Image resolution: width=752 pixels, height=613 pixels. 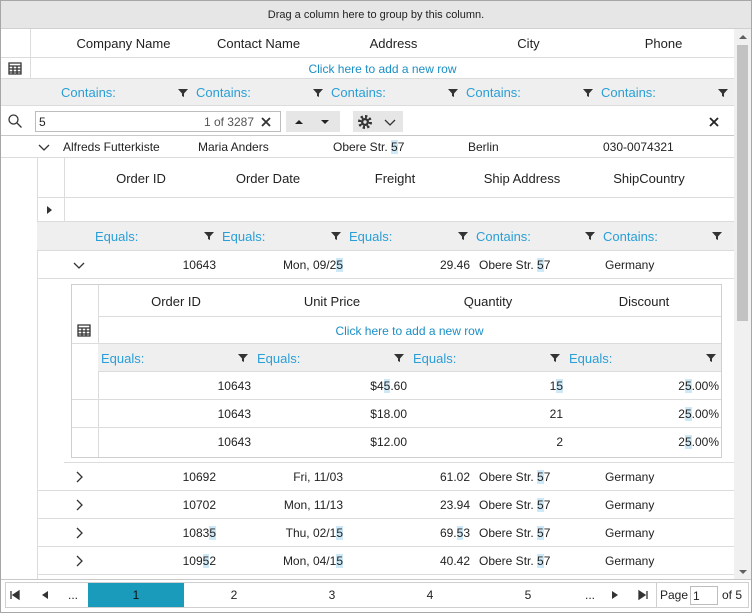 What do you see at coordinates (42, 121) in the screenshot?
I see `search-text: 5` at bounding box center [42, 121].